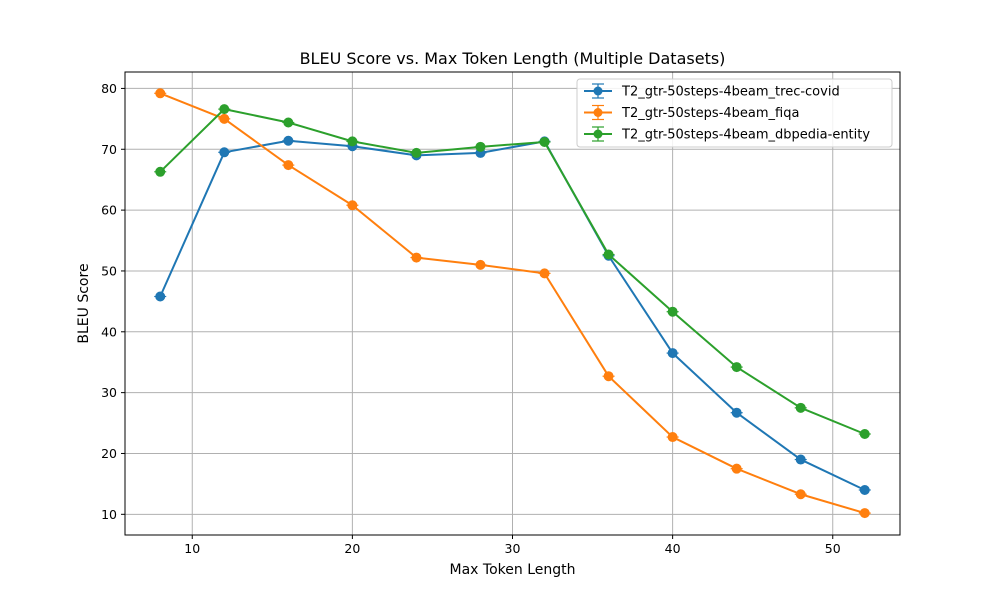  What do you see at coordinates (673, 548) in the screenshot?
I see `x-tick-label: 40` at bounding box center [673, 548].